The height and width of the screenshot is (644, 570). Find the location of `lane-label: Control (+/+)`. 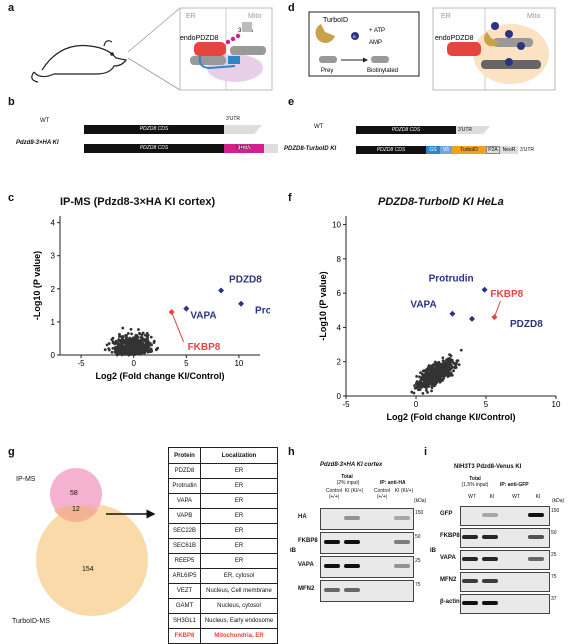

lane-label: Control (+/+) is located at coordinates (334, 494).